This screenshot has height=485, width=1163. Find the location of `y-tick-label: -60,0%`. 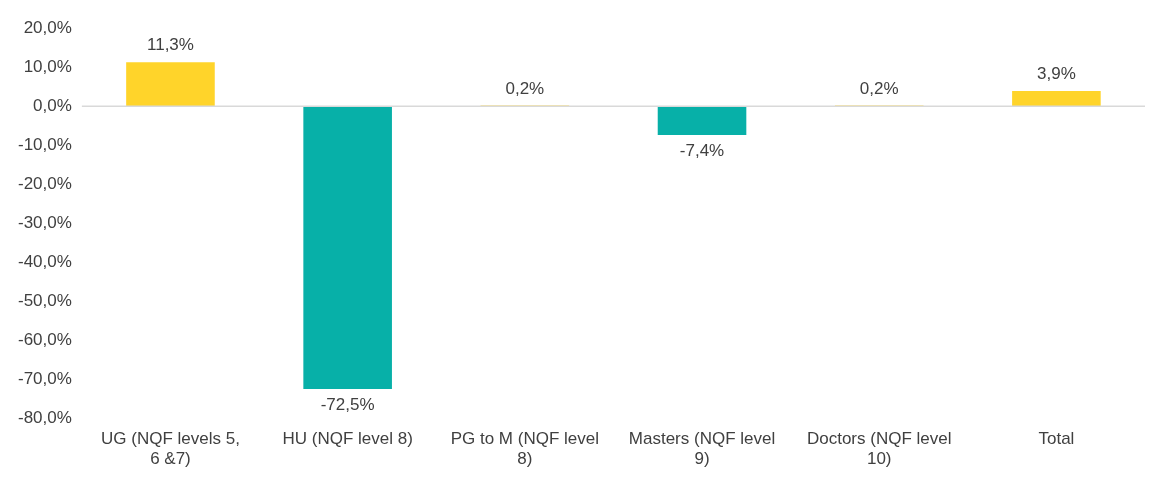

y-tick-label: -60,0% is located at coordinates (44, 339).